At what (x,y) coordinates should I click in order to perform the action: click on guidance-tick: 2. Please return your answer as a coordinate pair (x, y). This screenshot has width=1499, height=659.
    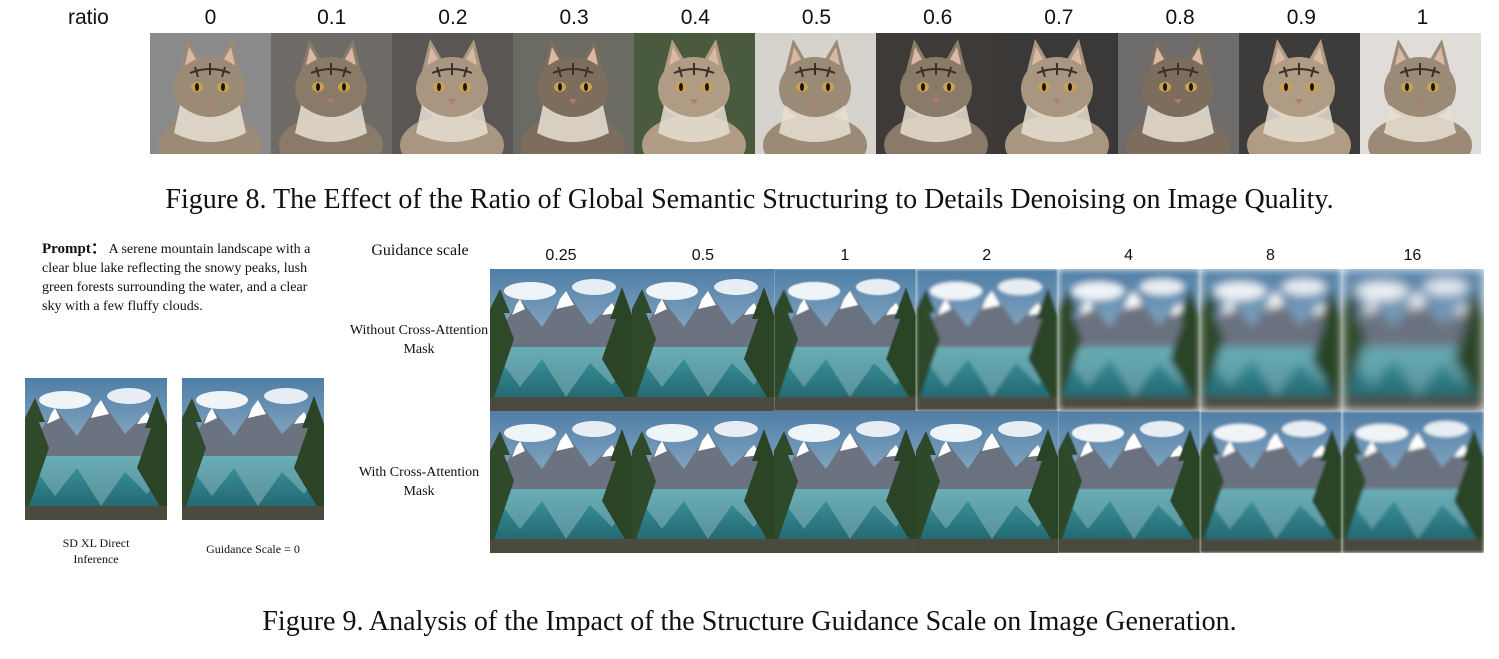
    Looking at the image, I should click on (987, 255).